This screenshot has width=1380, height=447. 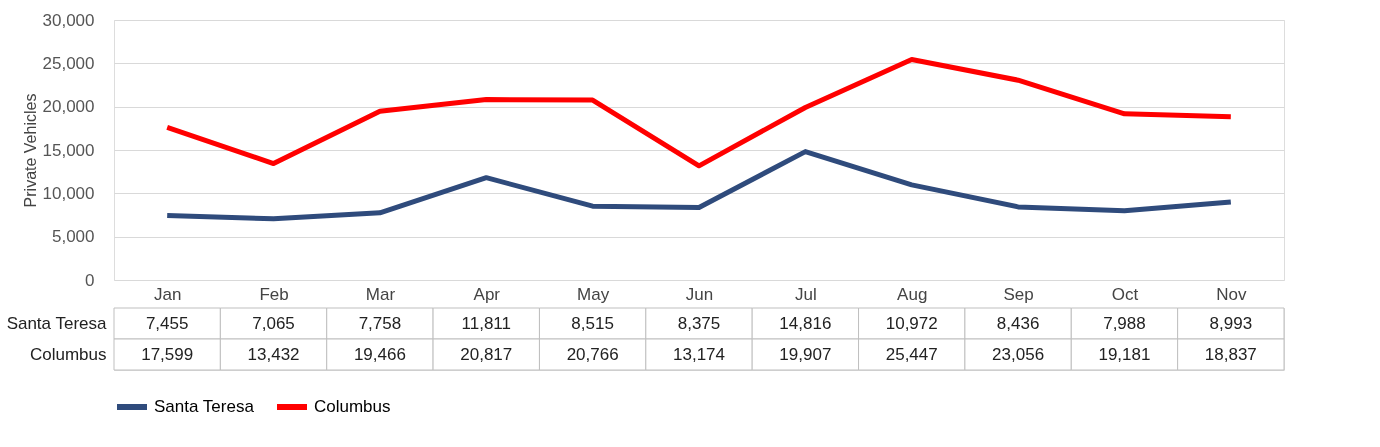 What do you see at coordinates (167, 354) in the screenshot?
I see `data-label: 17,599` at bounding box center [167, 354].